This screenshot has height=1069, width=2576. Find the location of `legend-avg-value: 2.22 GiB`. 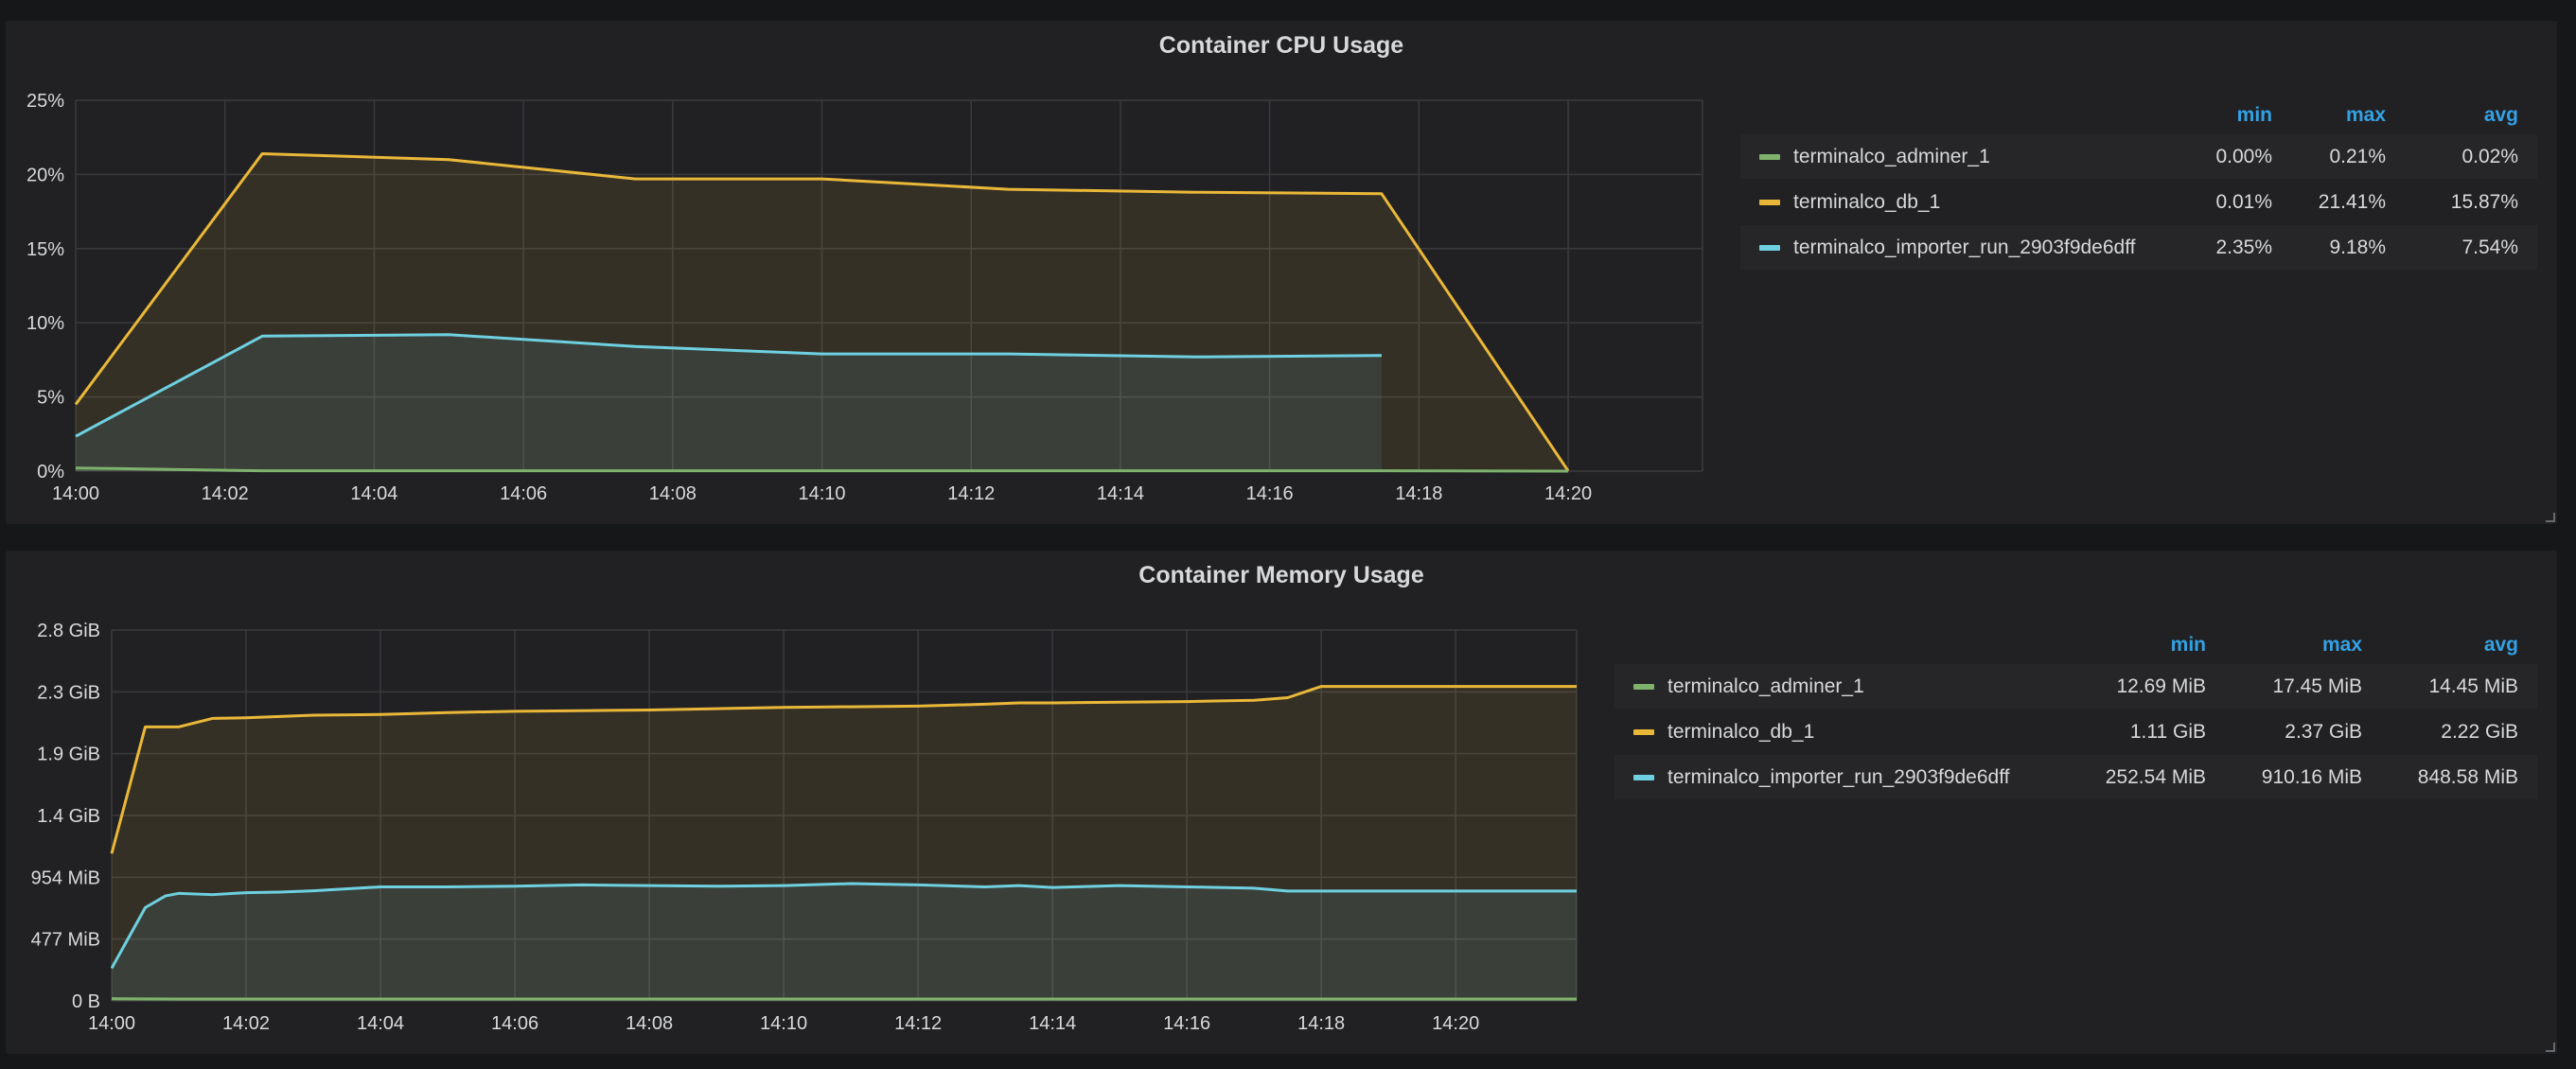

legend-avg-value: 2.22 GiB is located at coordinates (2479, 731).